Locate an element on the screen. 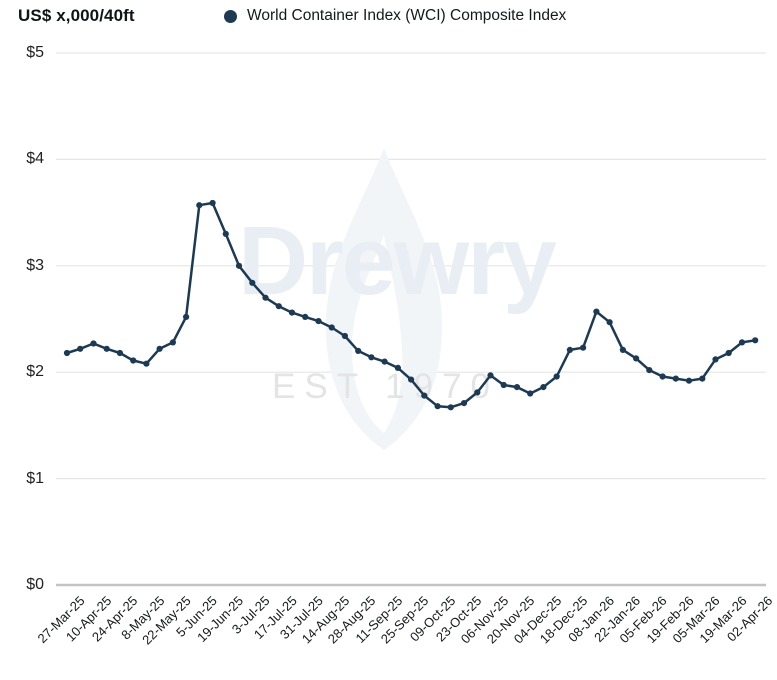 The width and height of the screenshot is (777, 680). legend-dot-icon is located at coordinates (230, 16).